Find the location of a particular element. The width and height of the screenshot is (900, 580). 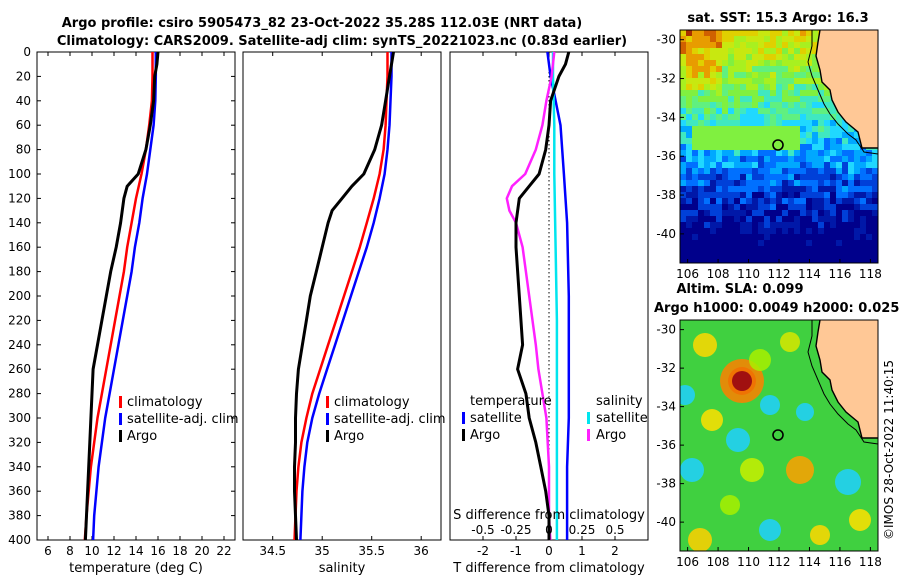

depth-tick-label: 360 is located at coordinates (19, 491).